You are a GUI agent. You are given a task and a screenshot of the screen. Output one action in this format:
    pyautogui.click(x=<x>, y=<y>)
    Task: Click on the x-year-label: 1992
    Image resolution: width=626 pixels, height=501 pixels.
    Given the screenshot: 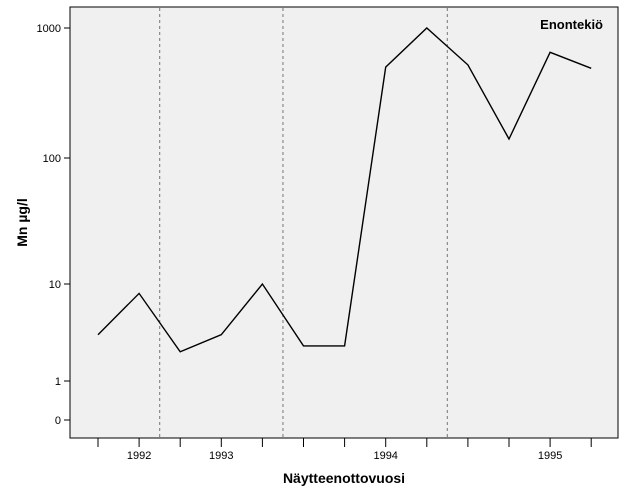 What is the action you would take?
    pyautogui.click(x=139, y=456)
    